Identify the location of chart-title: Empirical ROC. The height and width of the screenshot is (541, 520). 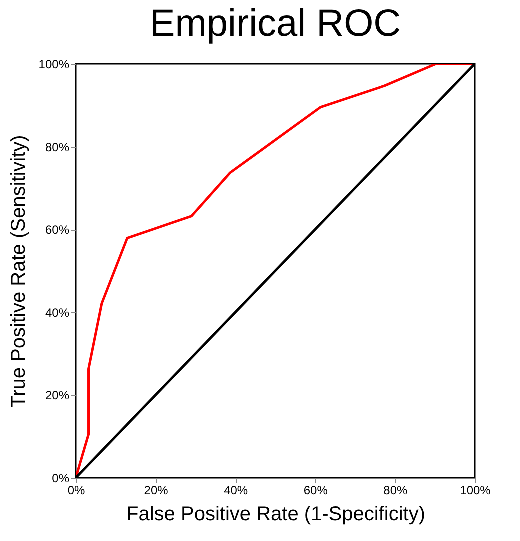
(276, 24).